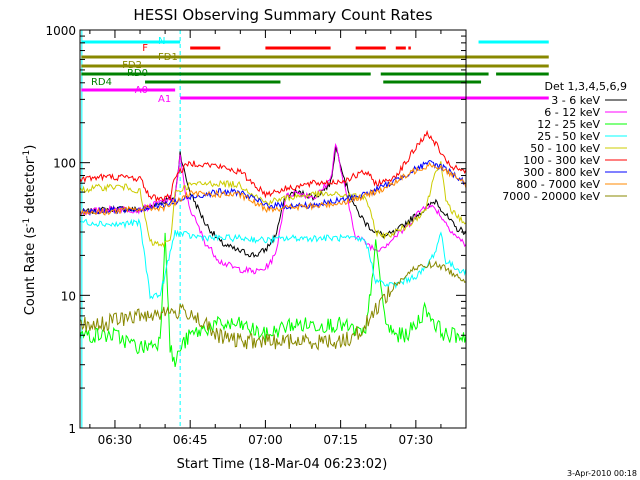 The height and width of the screenshot is (480, 640). Describe the element at coordinates (72, 429) in the screenshot. I see `y-tick-label: 1` at that location.